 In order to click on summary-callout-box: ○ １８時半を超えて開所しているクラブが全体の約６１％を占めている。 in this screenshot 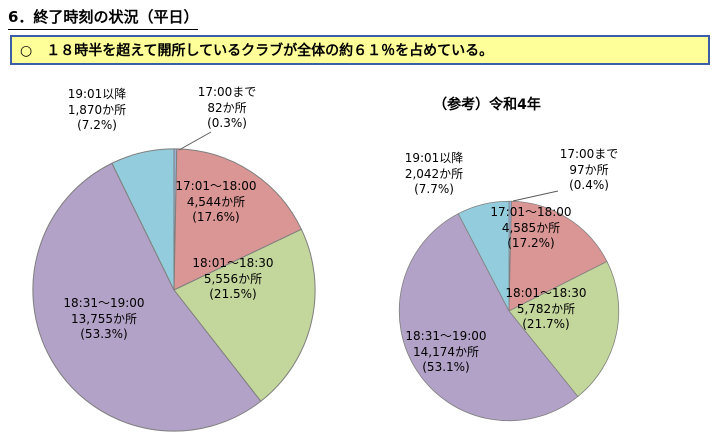, I will do `click(360, 50)`.